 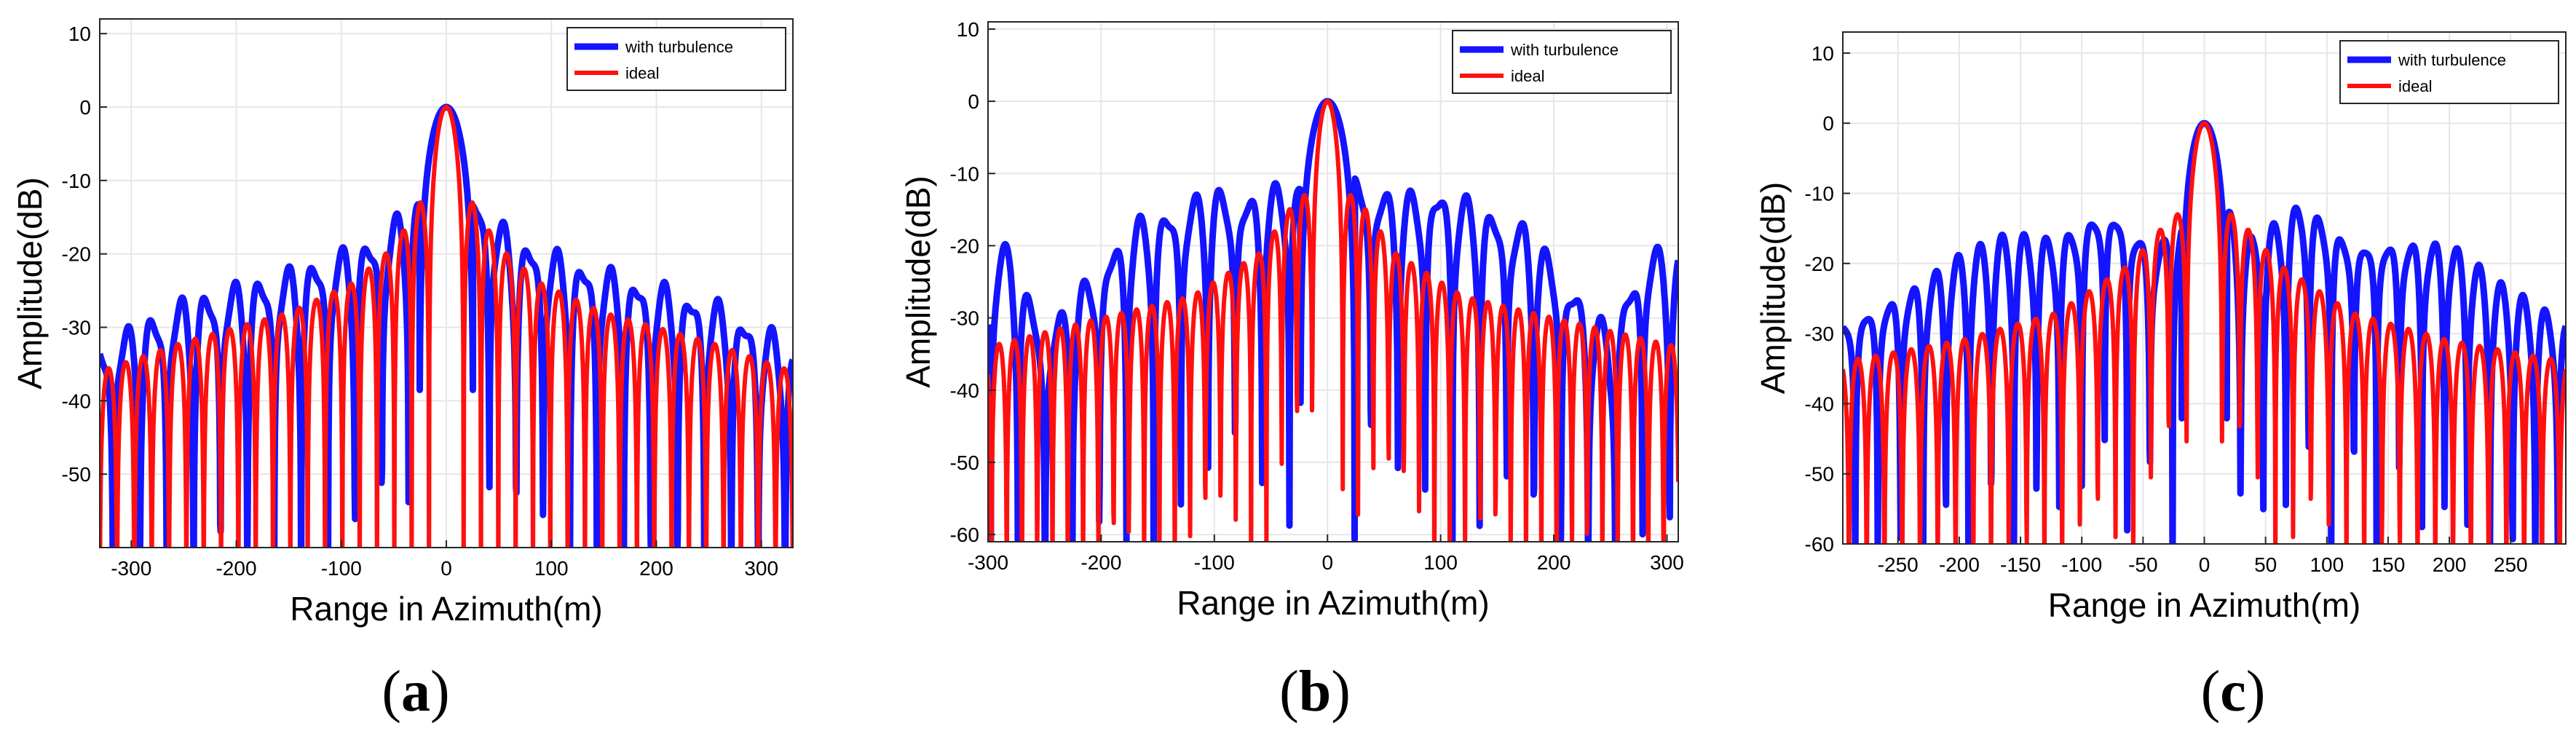 I want to click on caption-b-letter: b, so click(x=1315, y=692).